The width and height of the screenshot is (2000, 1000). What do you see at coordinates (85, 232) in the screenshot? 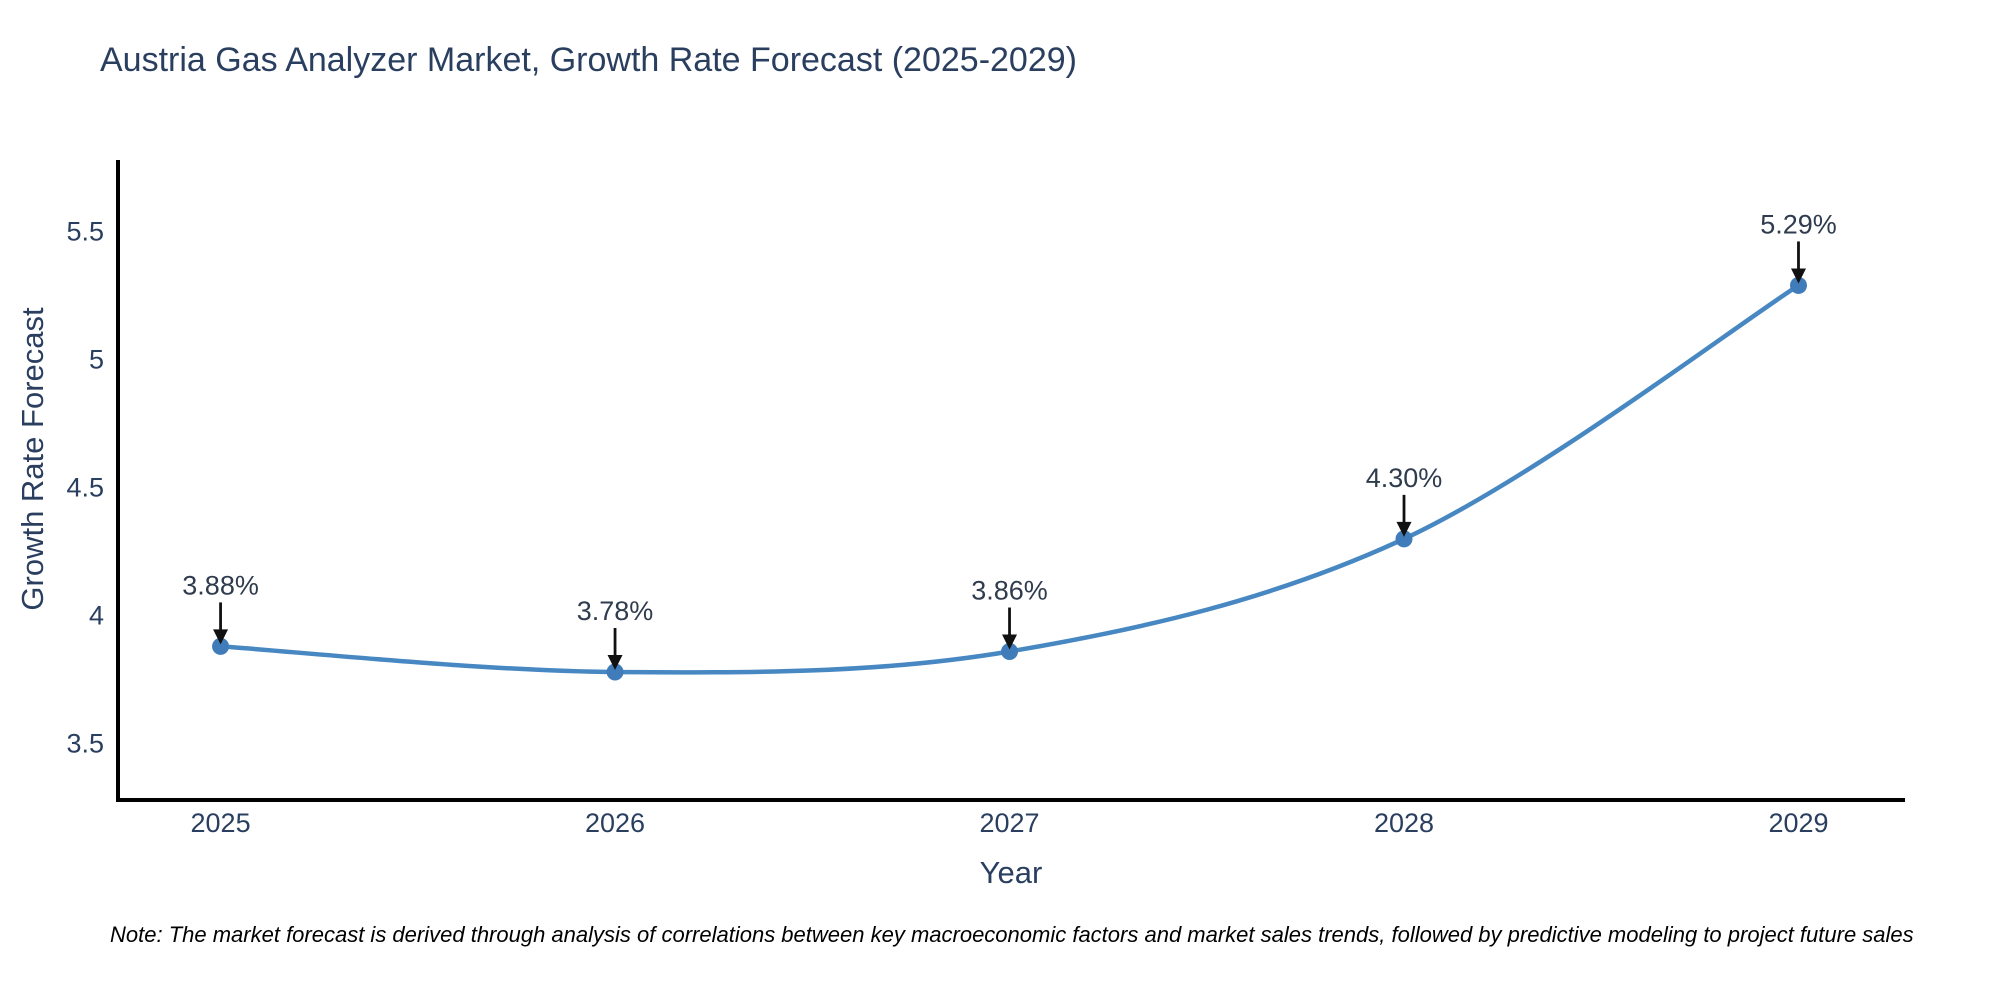
I see `y-tick-label: 5.5` at bounding box center [85, 232].